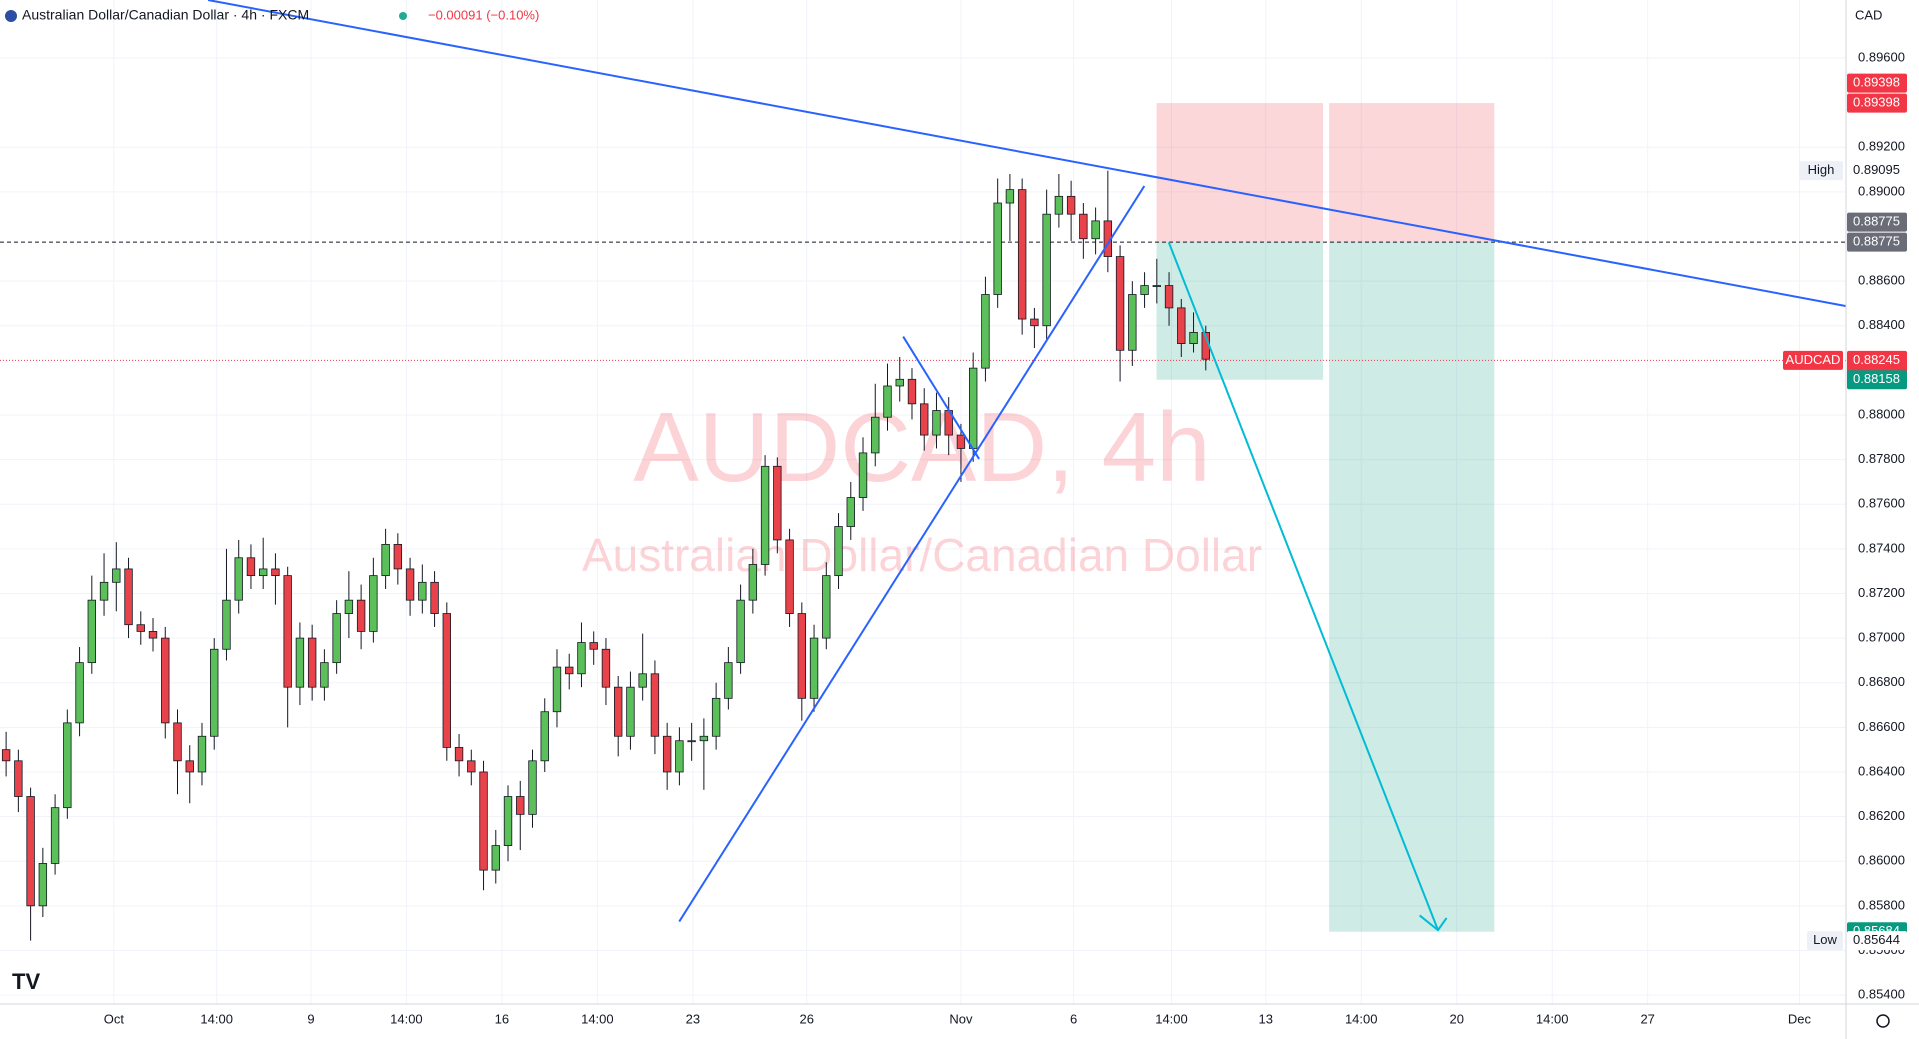 This screenshot has width=1919, height=1039. What do you see at coordinates (1881, 146) in the screenshot?
I see `y-tick-label: 0.89200` at bounding box center [1881, 146].